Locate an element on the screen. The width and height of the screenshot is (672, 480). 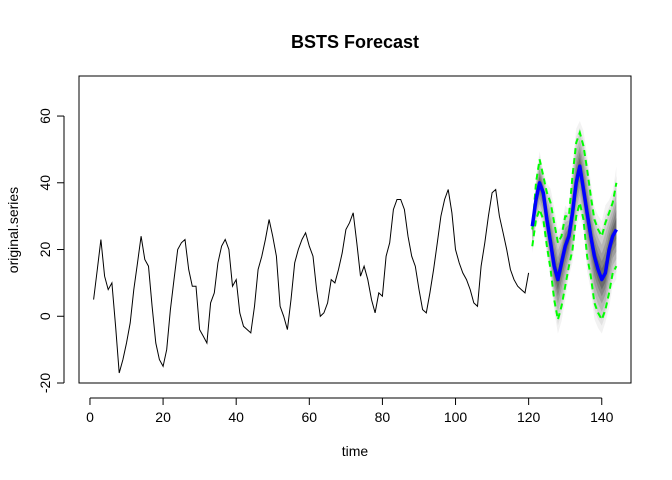
x-tick-label-120: 120 is located at coordinates (529, 417).